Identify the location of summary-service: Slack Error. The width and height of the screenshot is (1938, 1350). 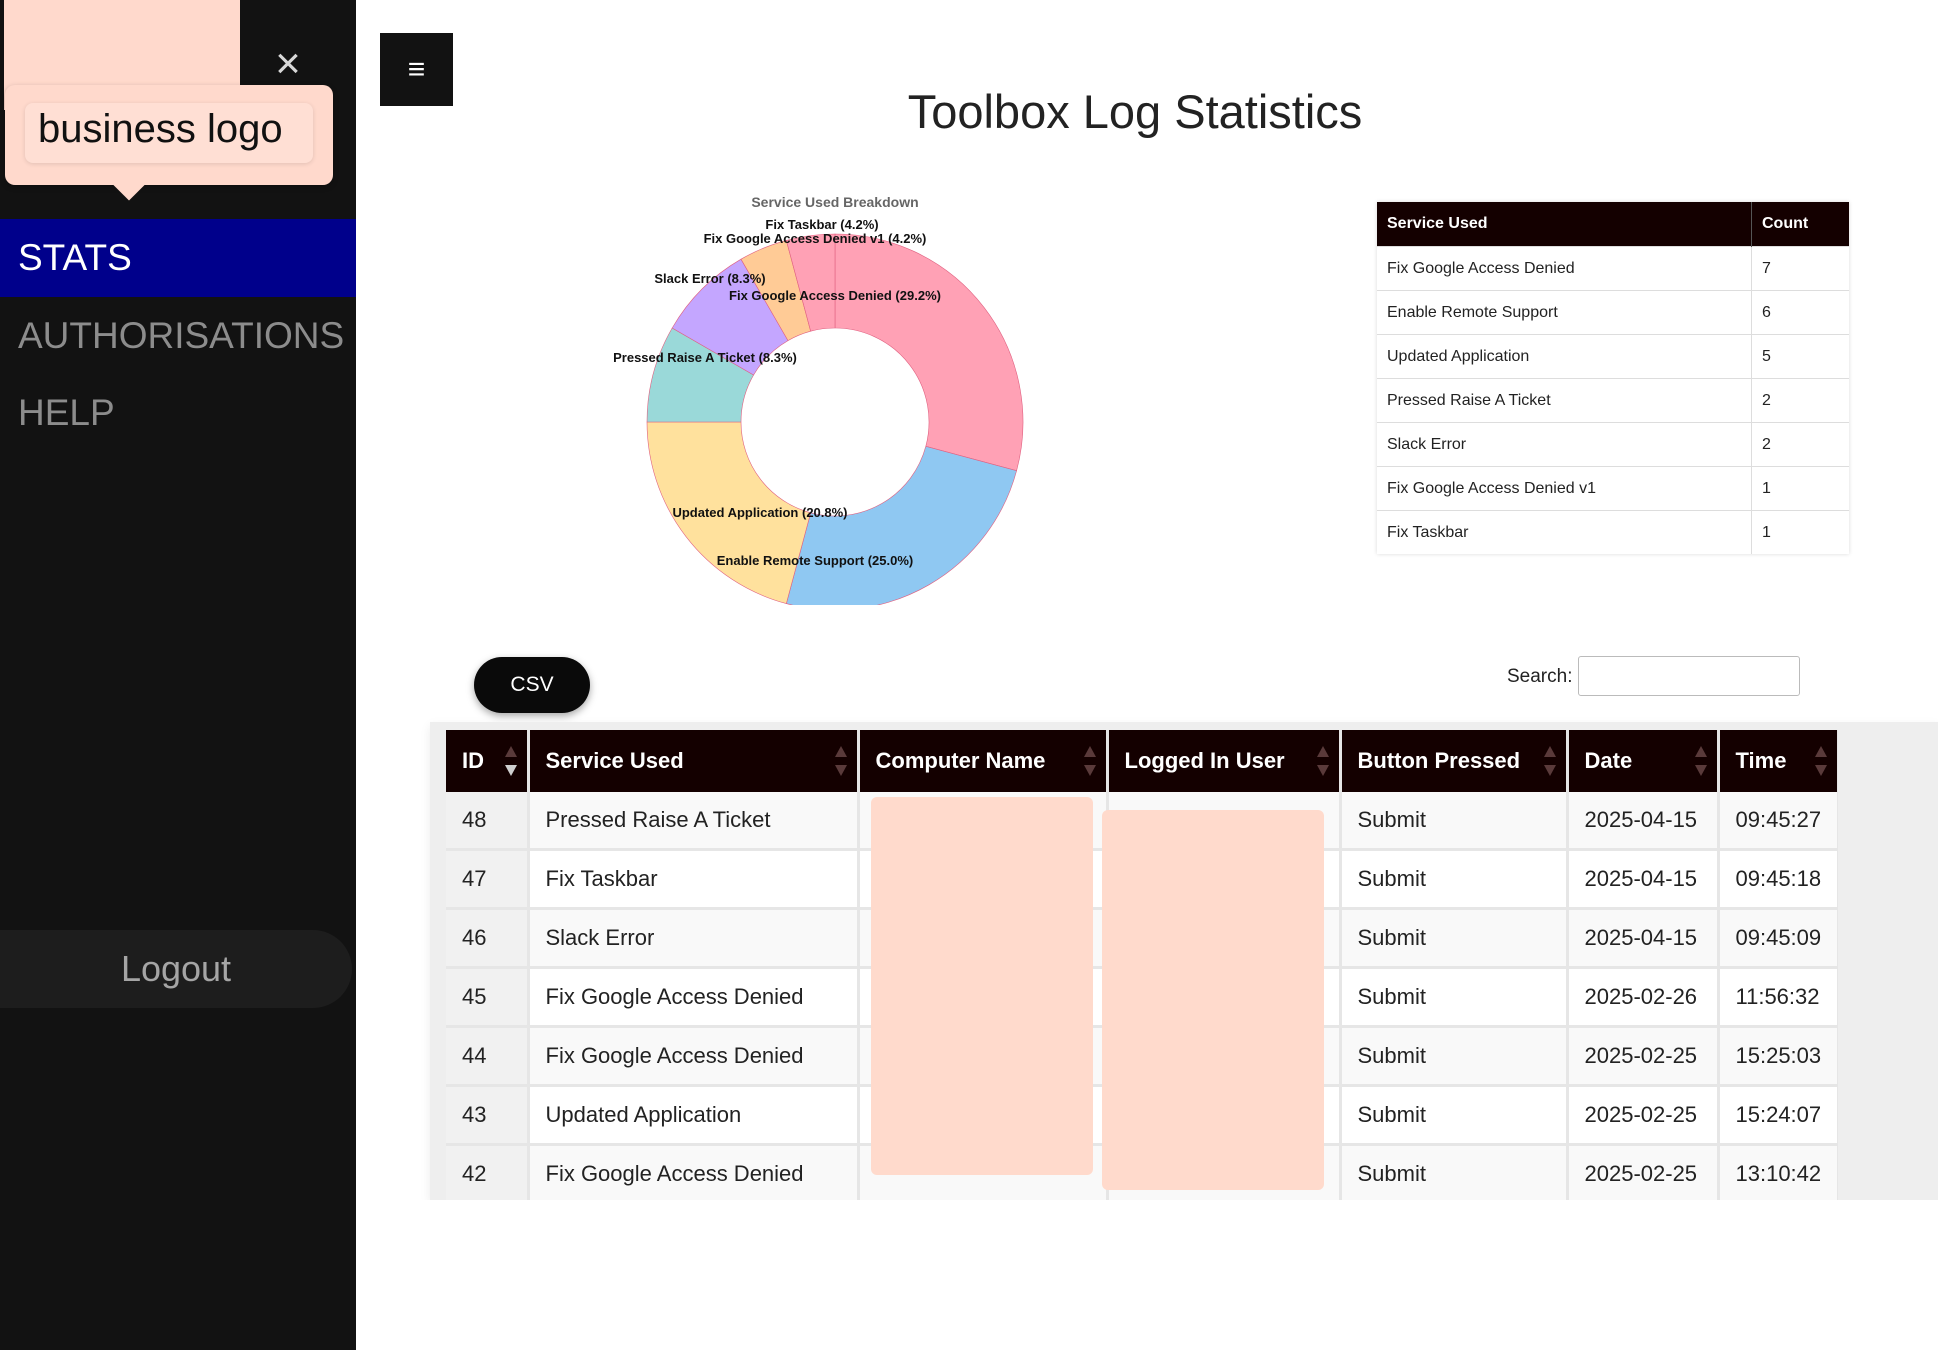
(1564, 444).